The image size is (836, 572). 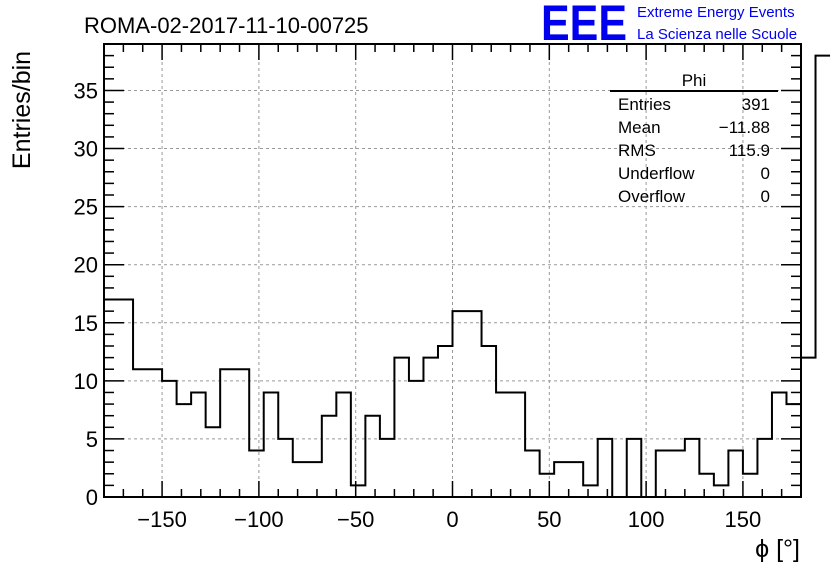 I want to click on x-tick-label: 50, so click(x=549, y=519).